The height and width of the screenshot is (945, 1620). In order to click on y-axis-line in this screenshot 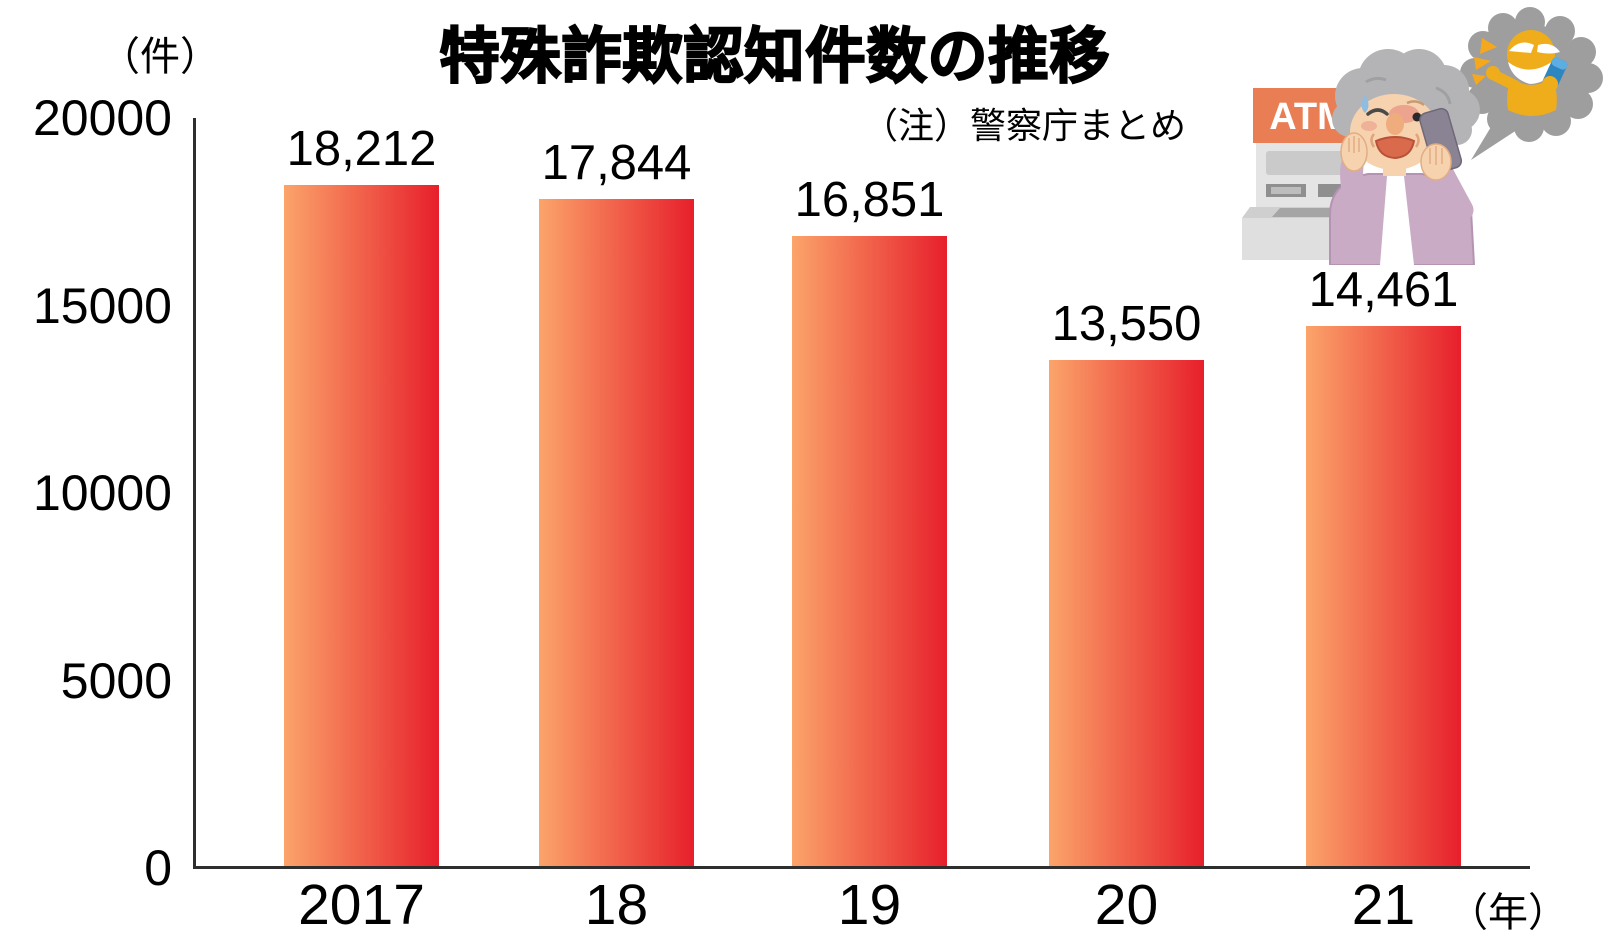, I will do `click(194, 493)`.